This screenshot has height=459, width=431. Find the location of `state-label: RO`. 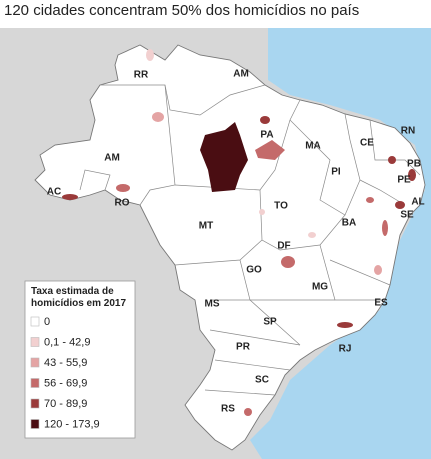

state-label: RO is located at coordinates (122, 203).